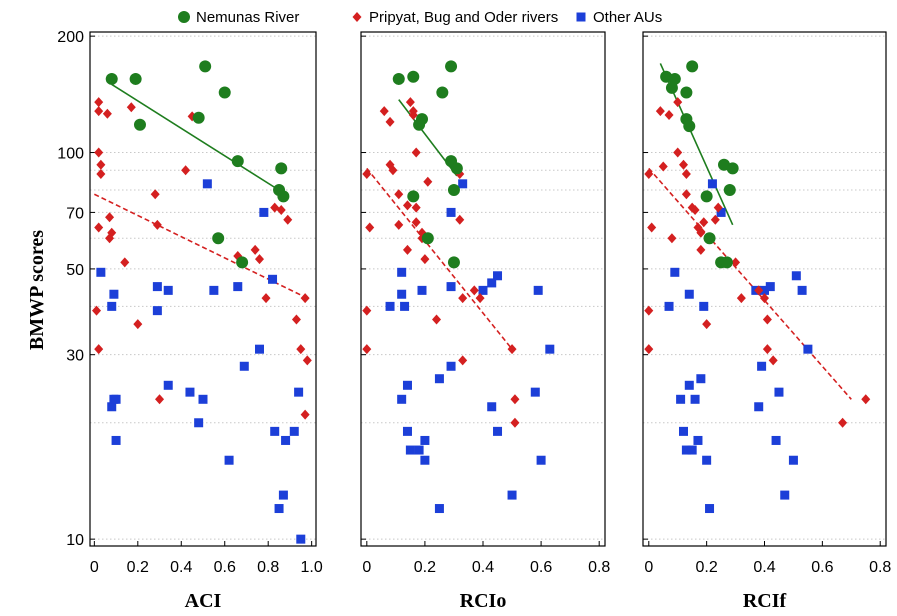 This screenshot has width=897, height=616. Describe the element at coordinates (707, 567) in the screenshot. I see `x-tick-label: 0.2` at that location.